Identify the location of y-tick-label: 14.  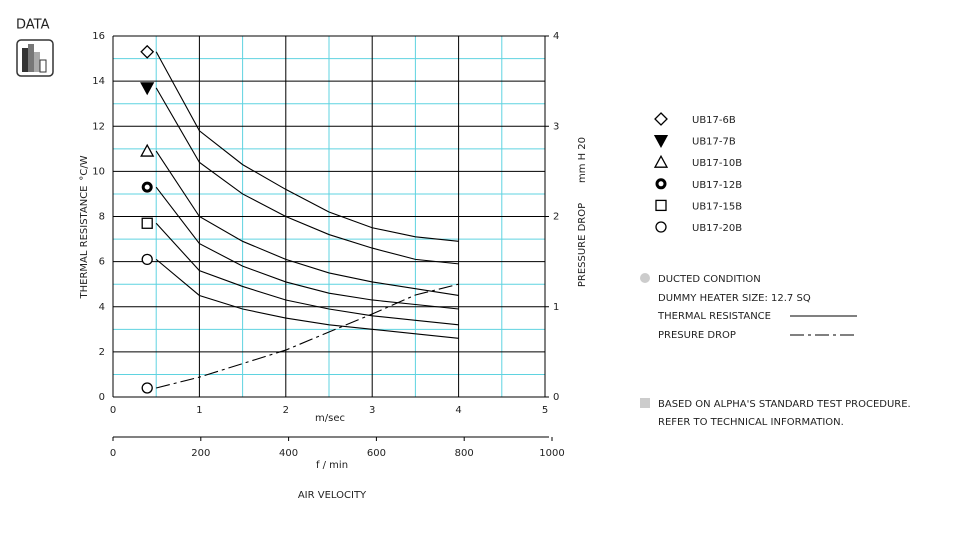
(98, 81).